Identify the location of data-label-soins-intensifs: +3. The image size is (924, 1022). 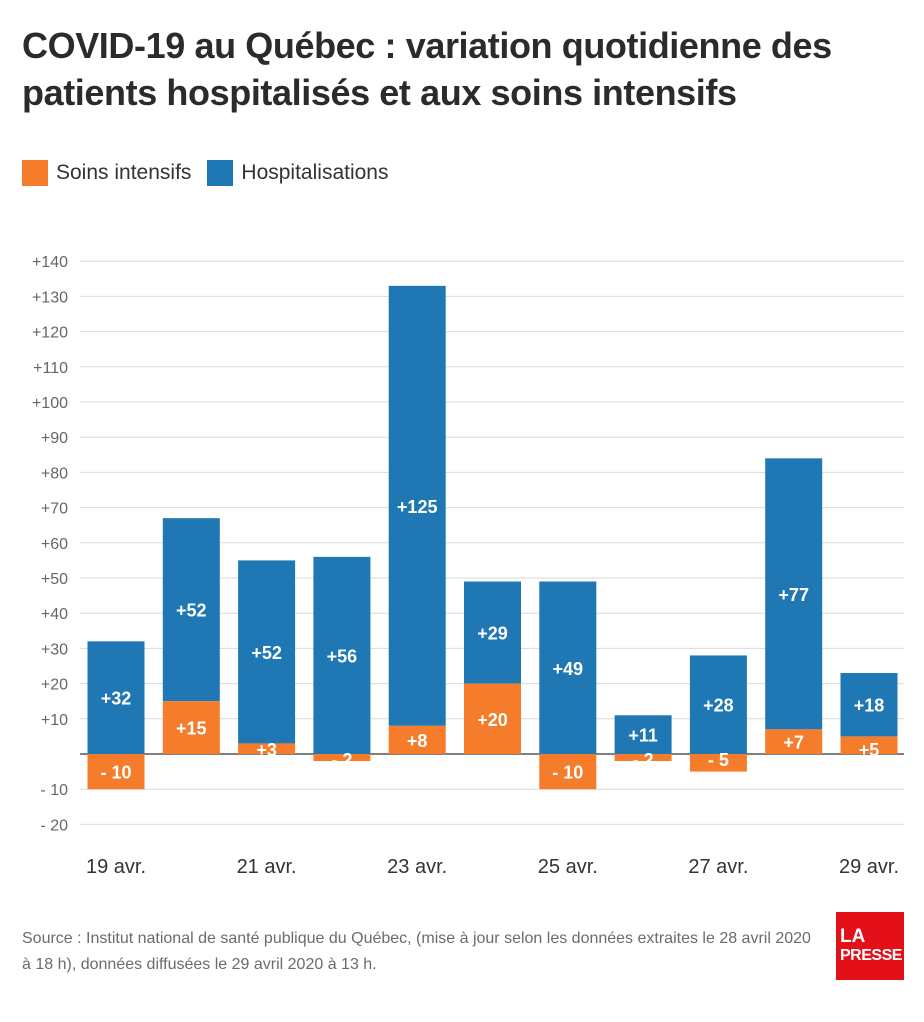
(266, 750).